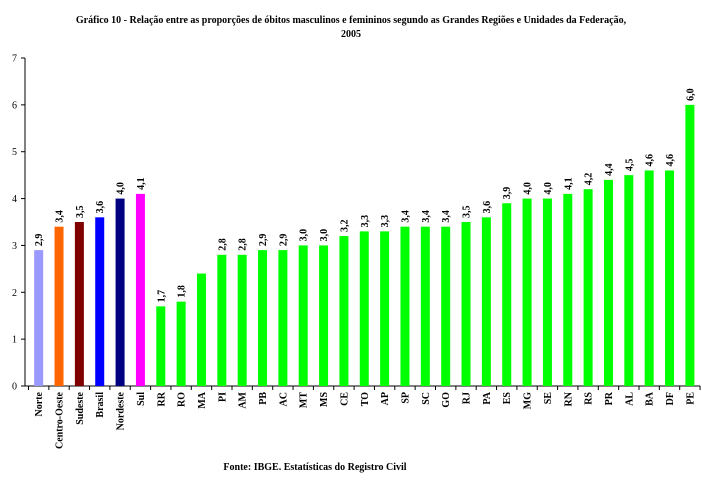 The height and width of the screenshot is (487, 702). What do you see at coordinates (202, 399) in the screenshot?
I see `x-tick-label: MA` at bounding box center [202, 399].